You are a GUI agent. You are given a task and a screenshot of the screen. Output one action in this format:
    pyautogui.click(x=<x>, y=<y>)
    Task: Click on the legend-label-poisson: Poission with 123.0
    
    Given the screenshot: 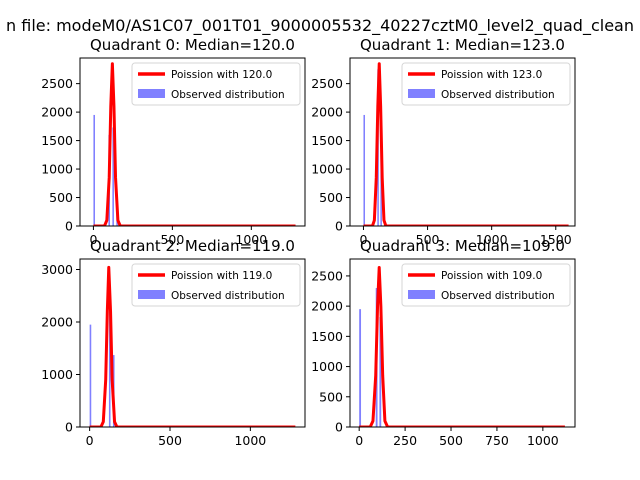 What is the action you would take?
    pyautogui.click(x=491, y=75)
    